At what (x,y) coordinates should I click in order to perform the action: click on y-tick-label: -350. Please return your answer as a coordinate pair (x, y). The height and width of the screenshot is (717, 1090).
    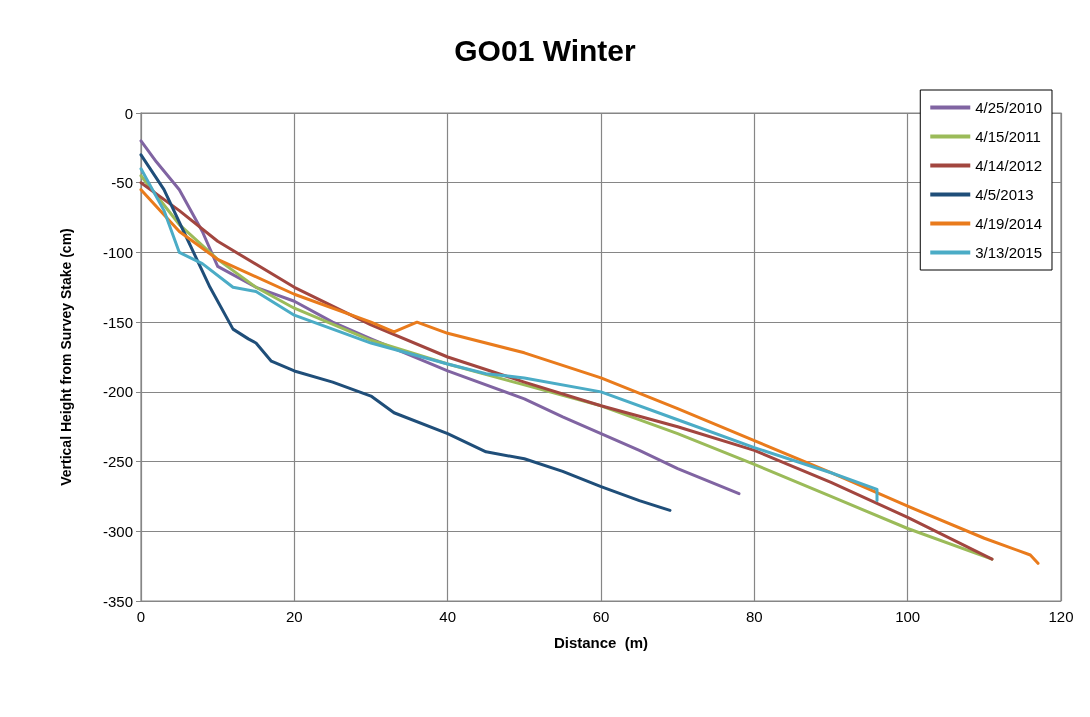
    Looking at the image, I should click on (117, 601).